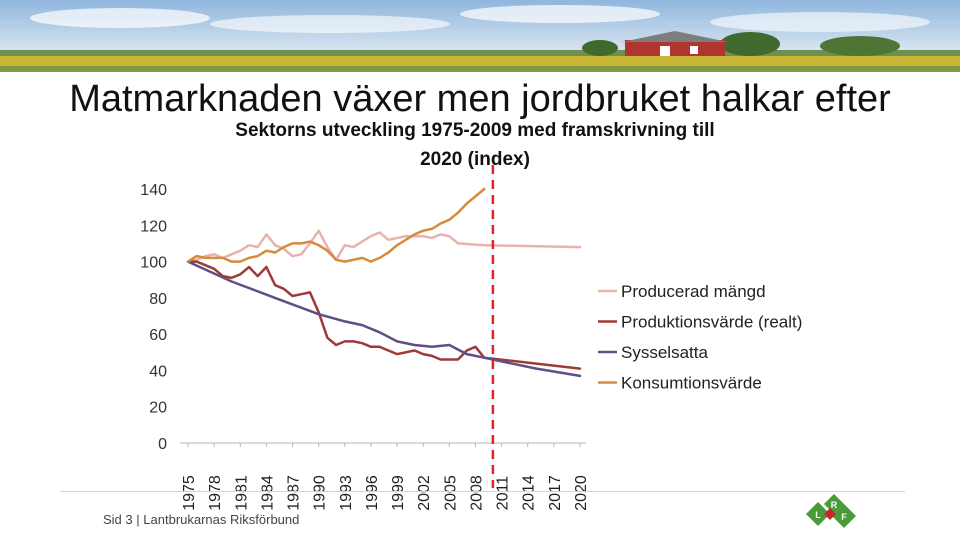 The image size is (960, 534). Describe the element at coordinates (215, 493) in the screenshot. I see `x-tick-label: 1978` at that location.